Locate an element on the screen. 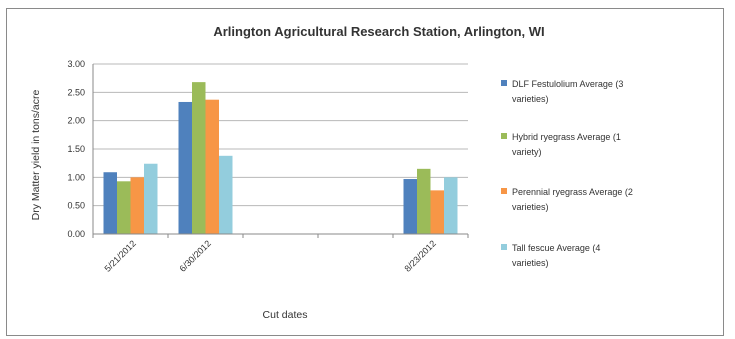  y-axis-title: Dry Matter yield in tons/acre is located at coordinates (36, 154).